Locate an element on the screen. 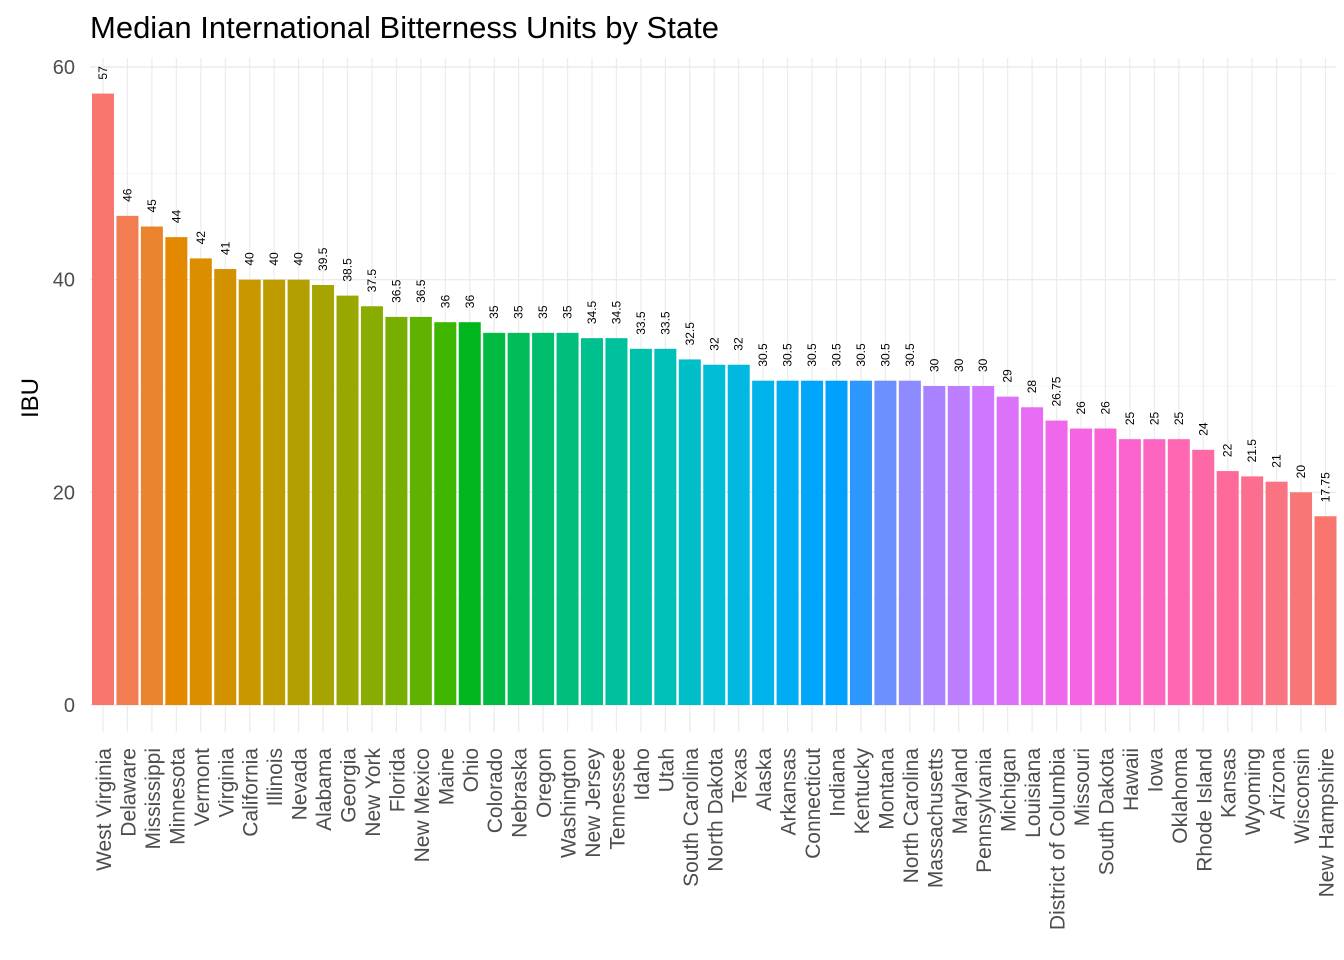 This screenshot has height=960, width=1344. y-tick-label: 60 is located at coordinates (64, 68).